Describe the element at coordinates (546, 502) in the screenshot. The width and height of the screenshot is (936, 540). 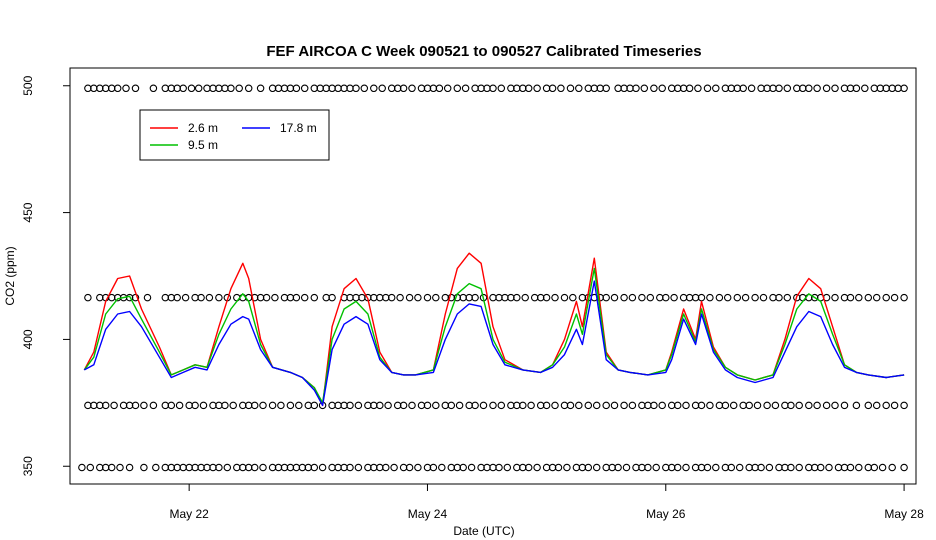
I see `x-axis: May 22 May 24 May 26 May 28` at that location.